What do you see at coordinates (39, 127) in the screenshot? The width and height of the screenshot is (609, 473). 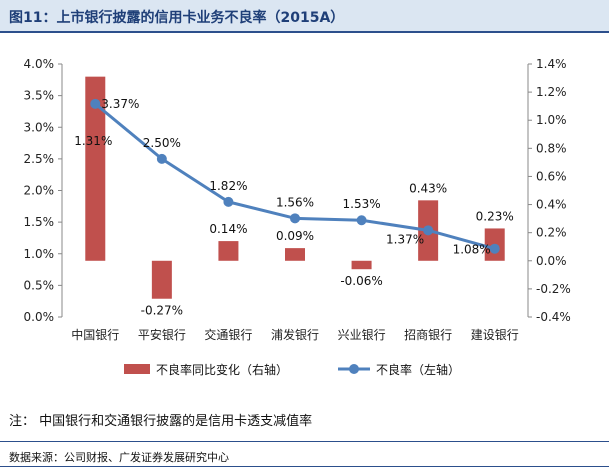 I see `left-tick-label: 3.0%` at bounding box center [39, 127].